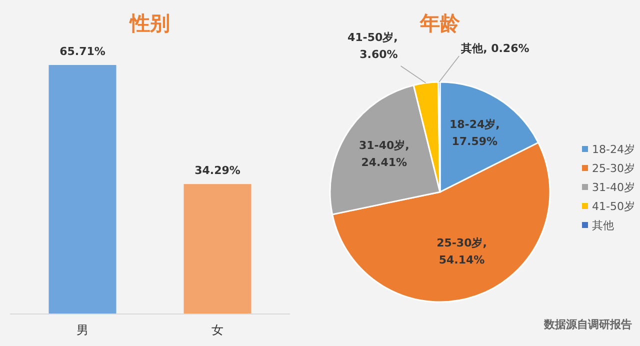 This screenshot has height=346, width=640. What do you see at coordinates (384, 153) in the screenshot?
I see `data-label: 31-40岁, 24.41%` at bounding box center [384, 153].